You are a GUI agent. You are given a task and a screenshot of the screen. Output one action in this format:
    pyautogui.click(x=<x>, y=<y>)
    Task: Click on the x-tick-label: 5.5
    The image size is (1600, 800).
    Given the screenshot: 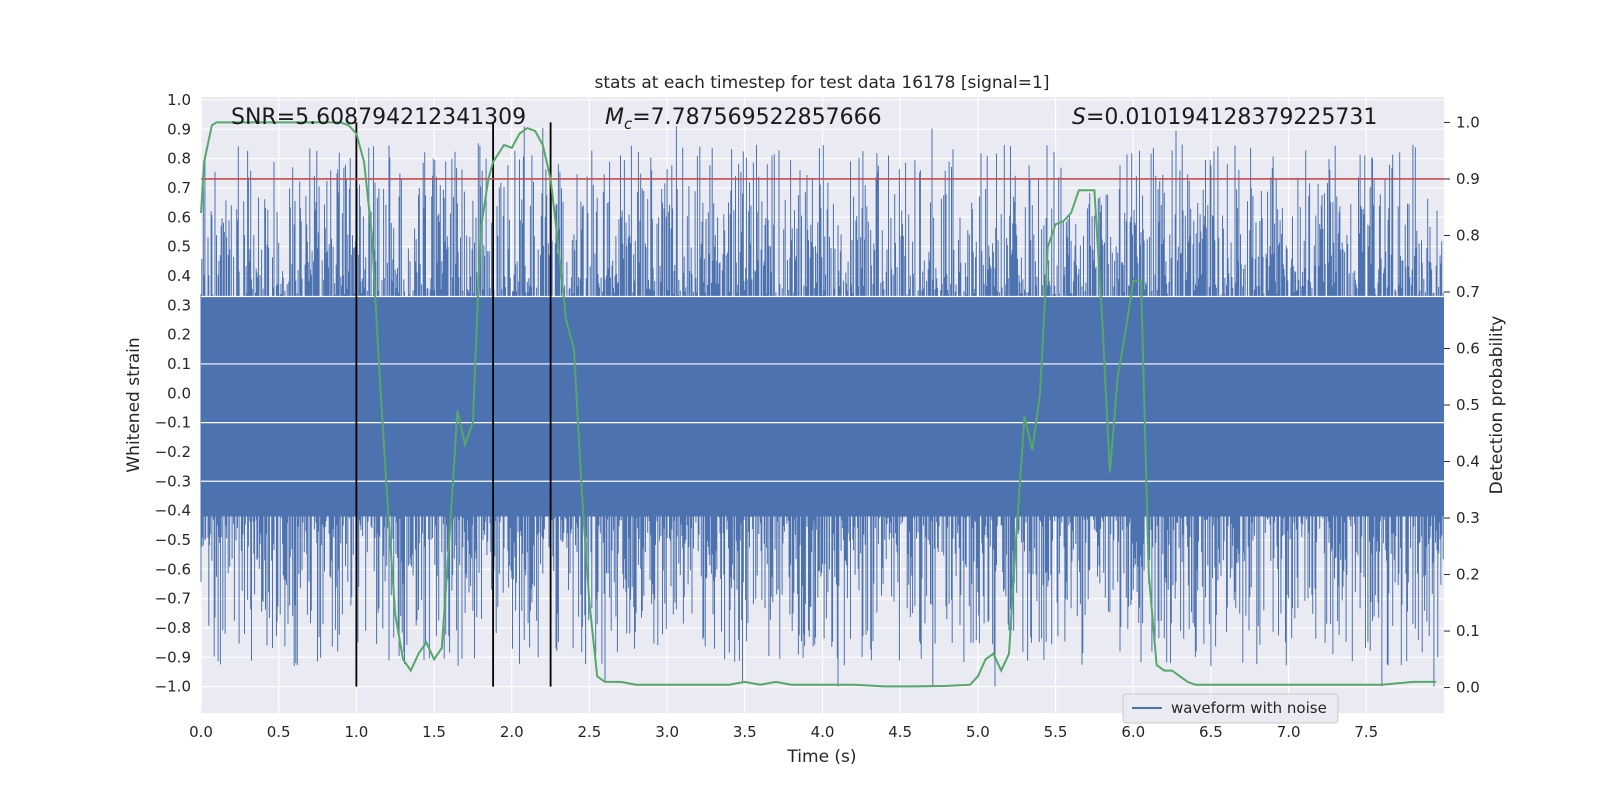 What is the action you would take?
    pyautogui.click(x=1056, y=732)
    